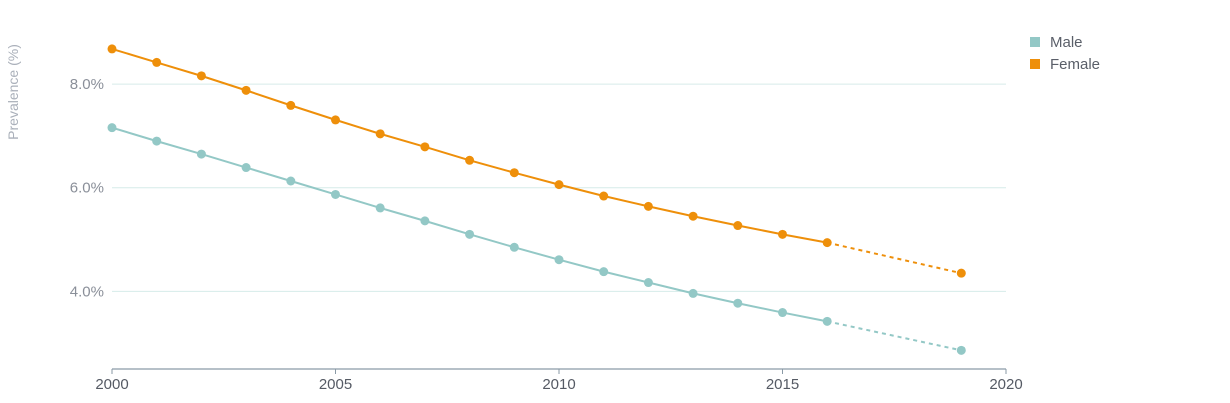 This screenshot has height=403, width=1230. I want to click on legend-label: Female, so click(1075, 64).